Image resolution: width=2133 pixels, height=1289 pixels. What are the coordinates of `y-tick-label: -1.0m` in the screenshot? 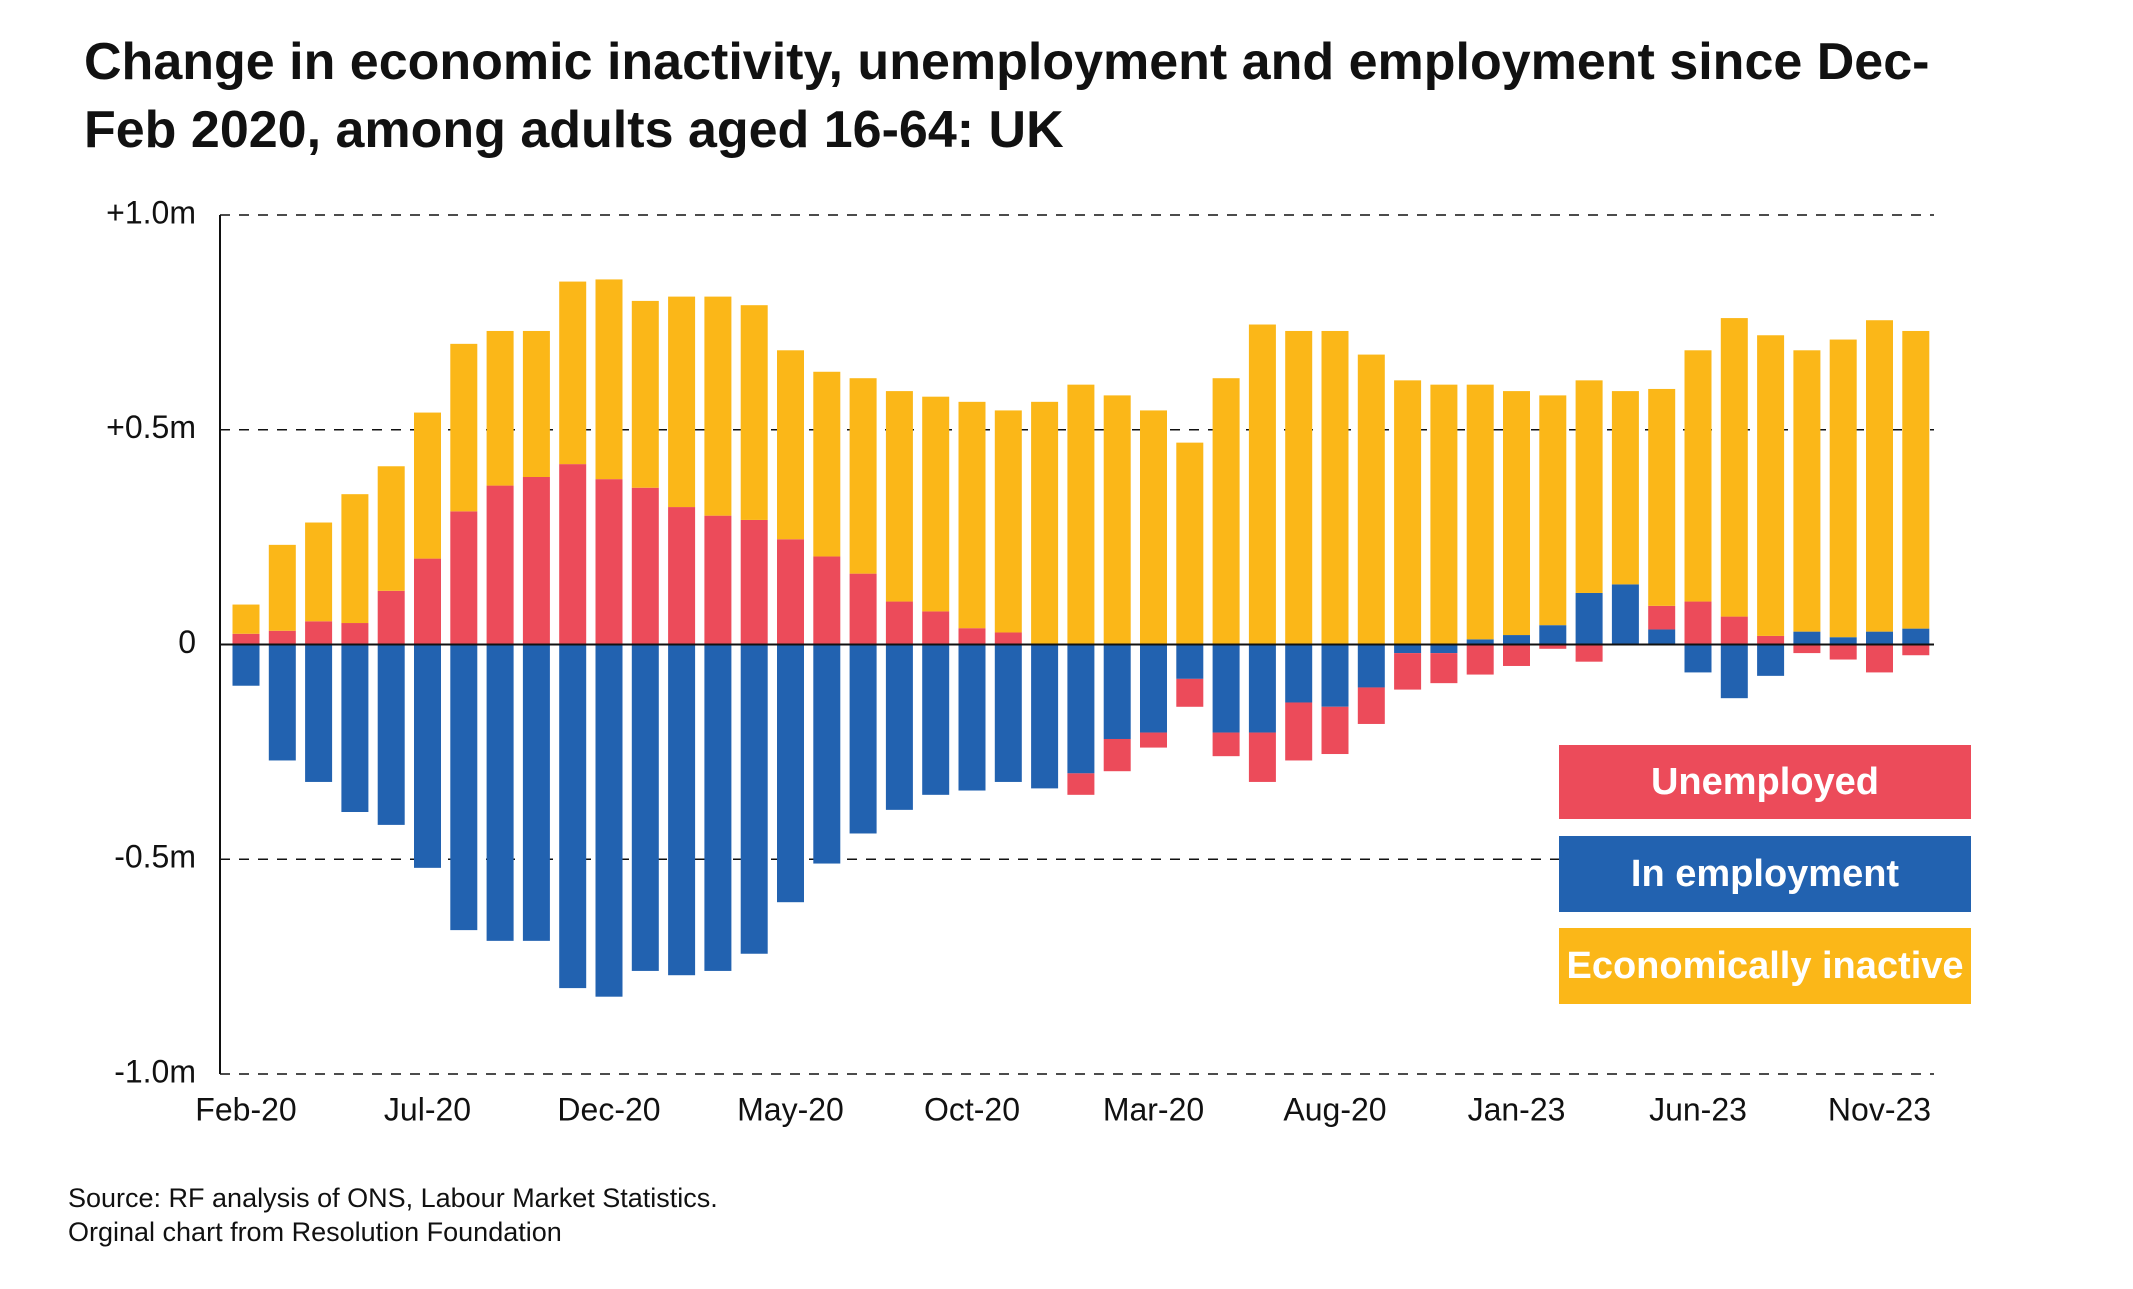 It's located at (155, 1071).